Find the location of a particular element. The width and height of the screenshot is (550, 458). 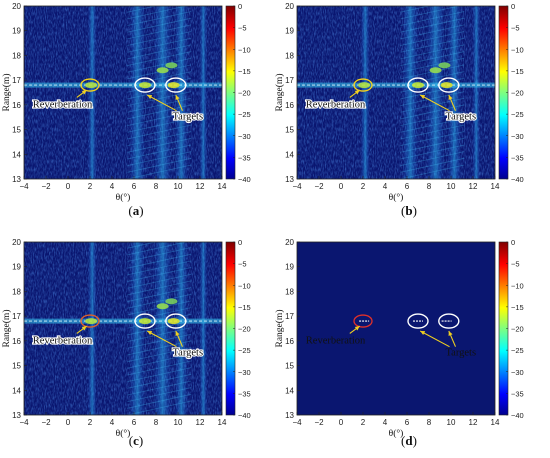

target-ellipse is located at coordinates (176, 321).